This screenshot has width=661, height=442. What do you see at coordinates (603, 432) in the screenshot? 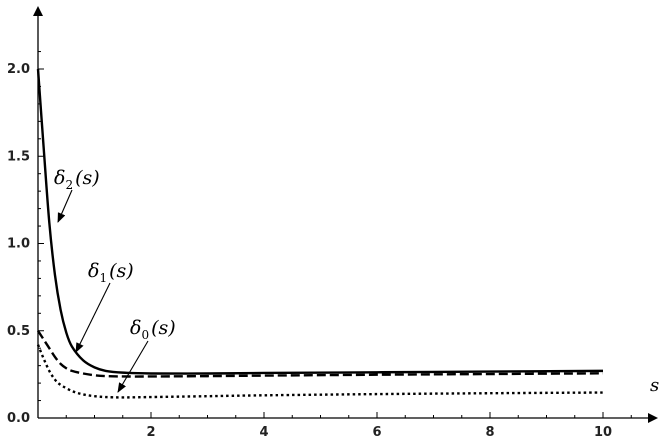
I see `x-tick-label: 10` at bounding box center [603, 432].